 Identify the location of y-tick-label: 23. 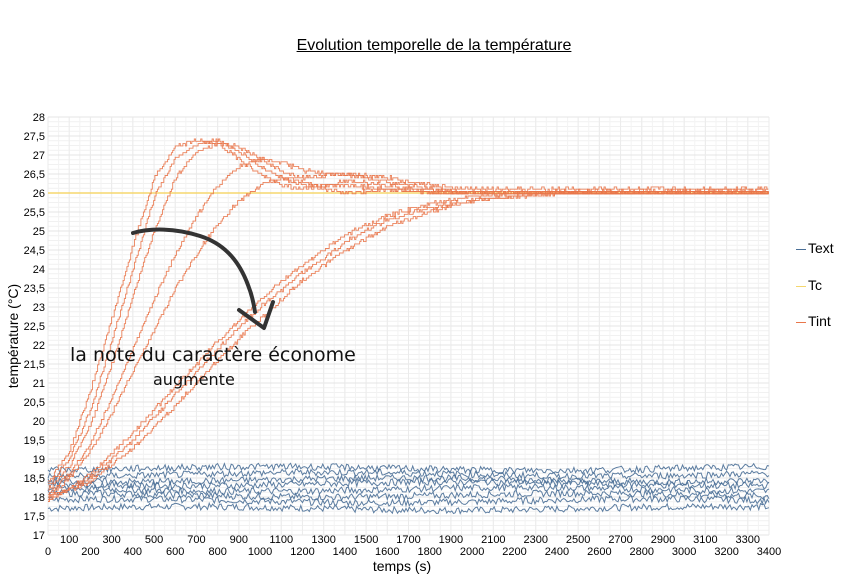
(39, 308).